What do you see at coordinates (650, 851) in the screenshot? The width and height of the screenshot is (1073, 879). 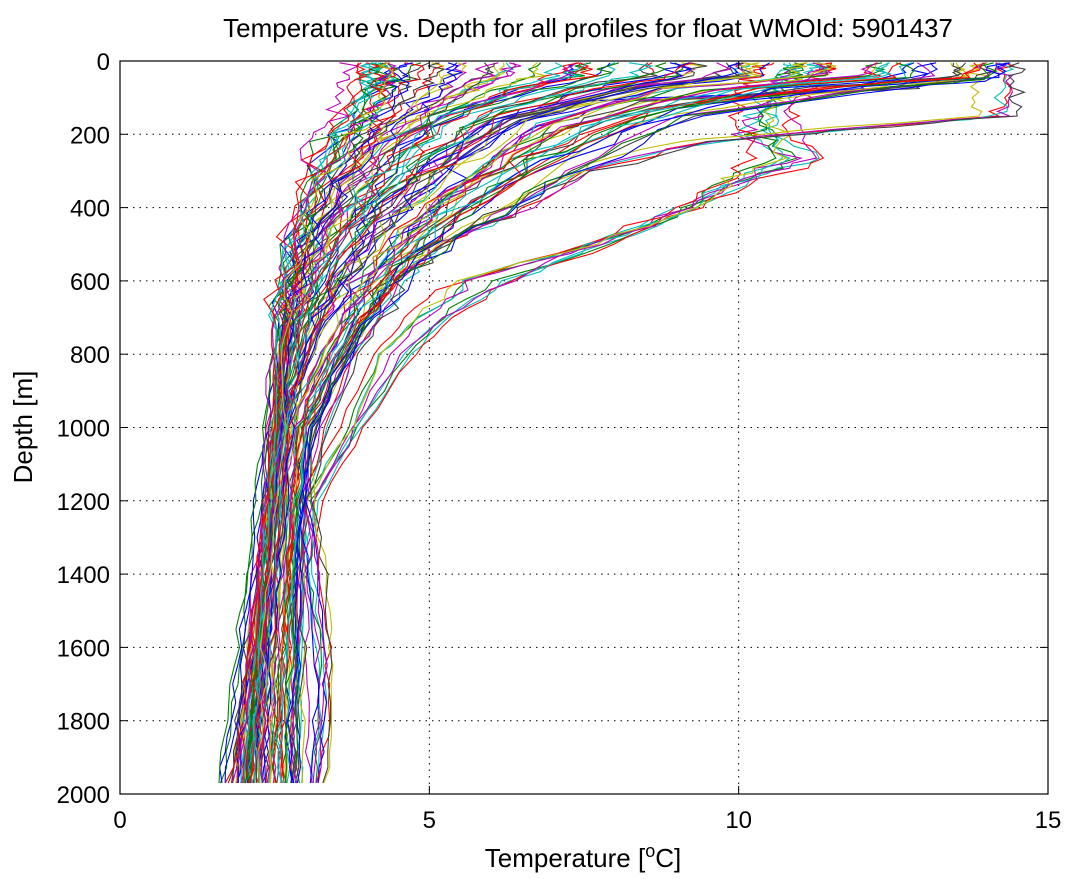 I see `x-axis-label-degree: o` at bounding box center [650, 851].